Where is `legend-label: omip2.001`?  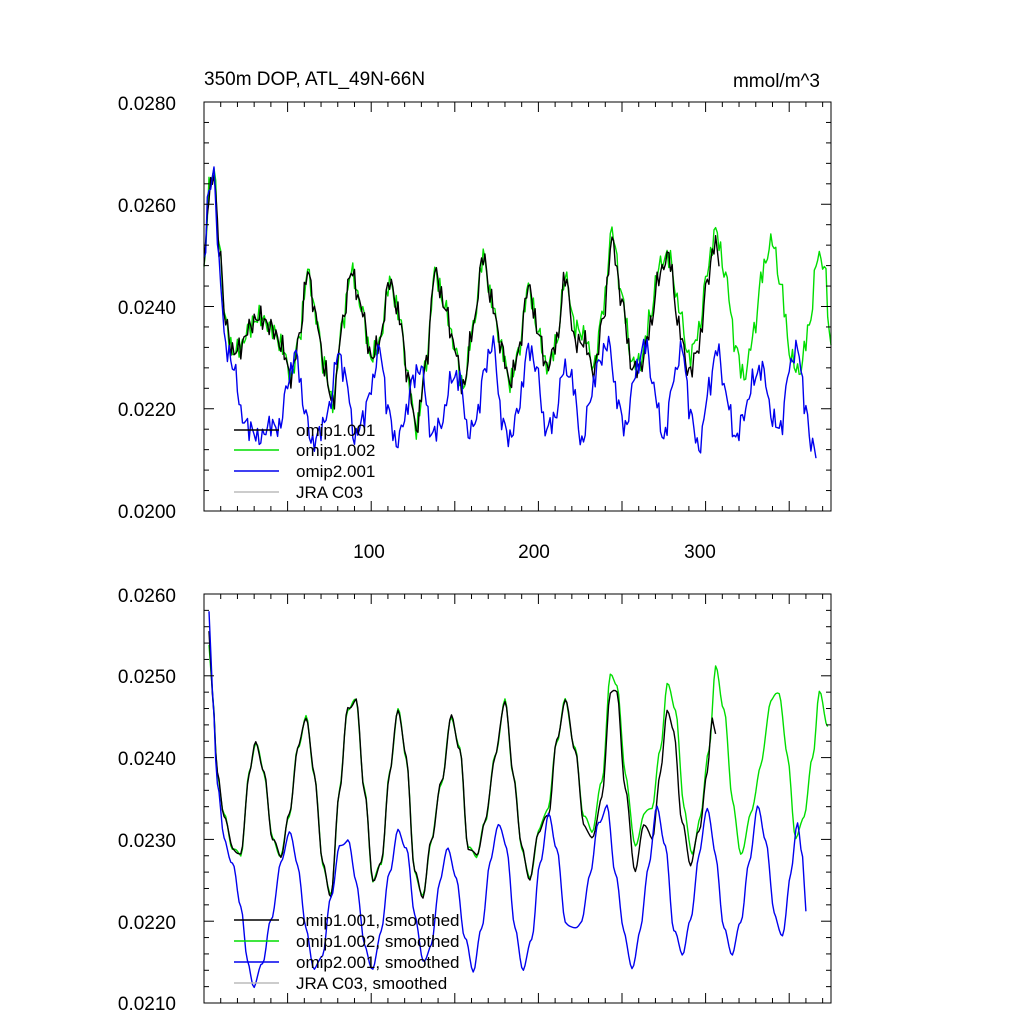 legend-label: omip2.001 is located at coordinates (335, 471).